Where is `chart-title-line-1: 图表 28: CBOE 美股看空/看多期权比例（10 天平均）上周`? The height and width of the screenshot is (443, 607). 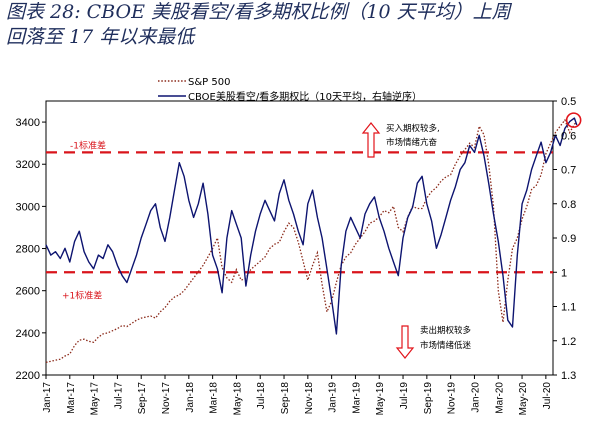
chart-title-line-1: 图表 28: CBOE 美股看空/看多期权比例（10 天平均）上周 is located at coordinates (258, 12).